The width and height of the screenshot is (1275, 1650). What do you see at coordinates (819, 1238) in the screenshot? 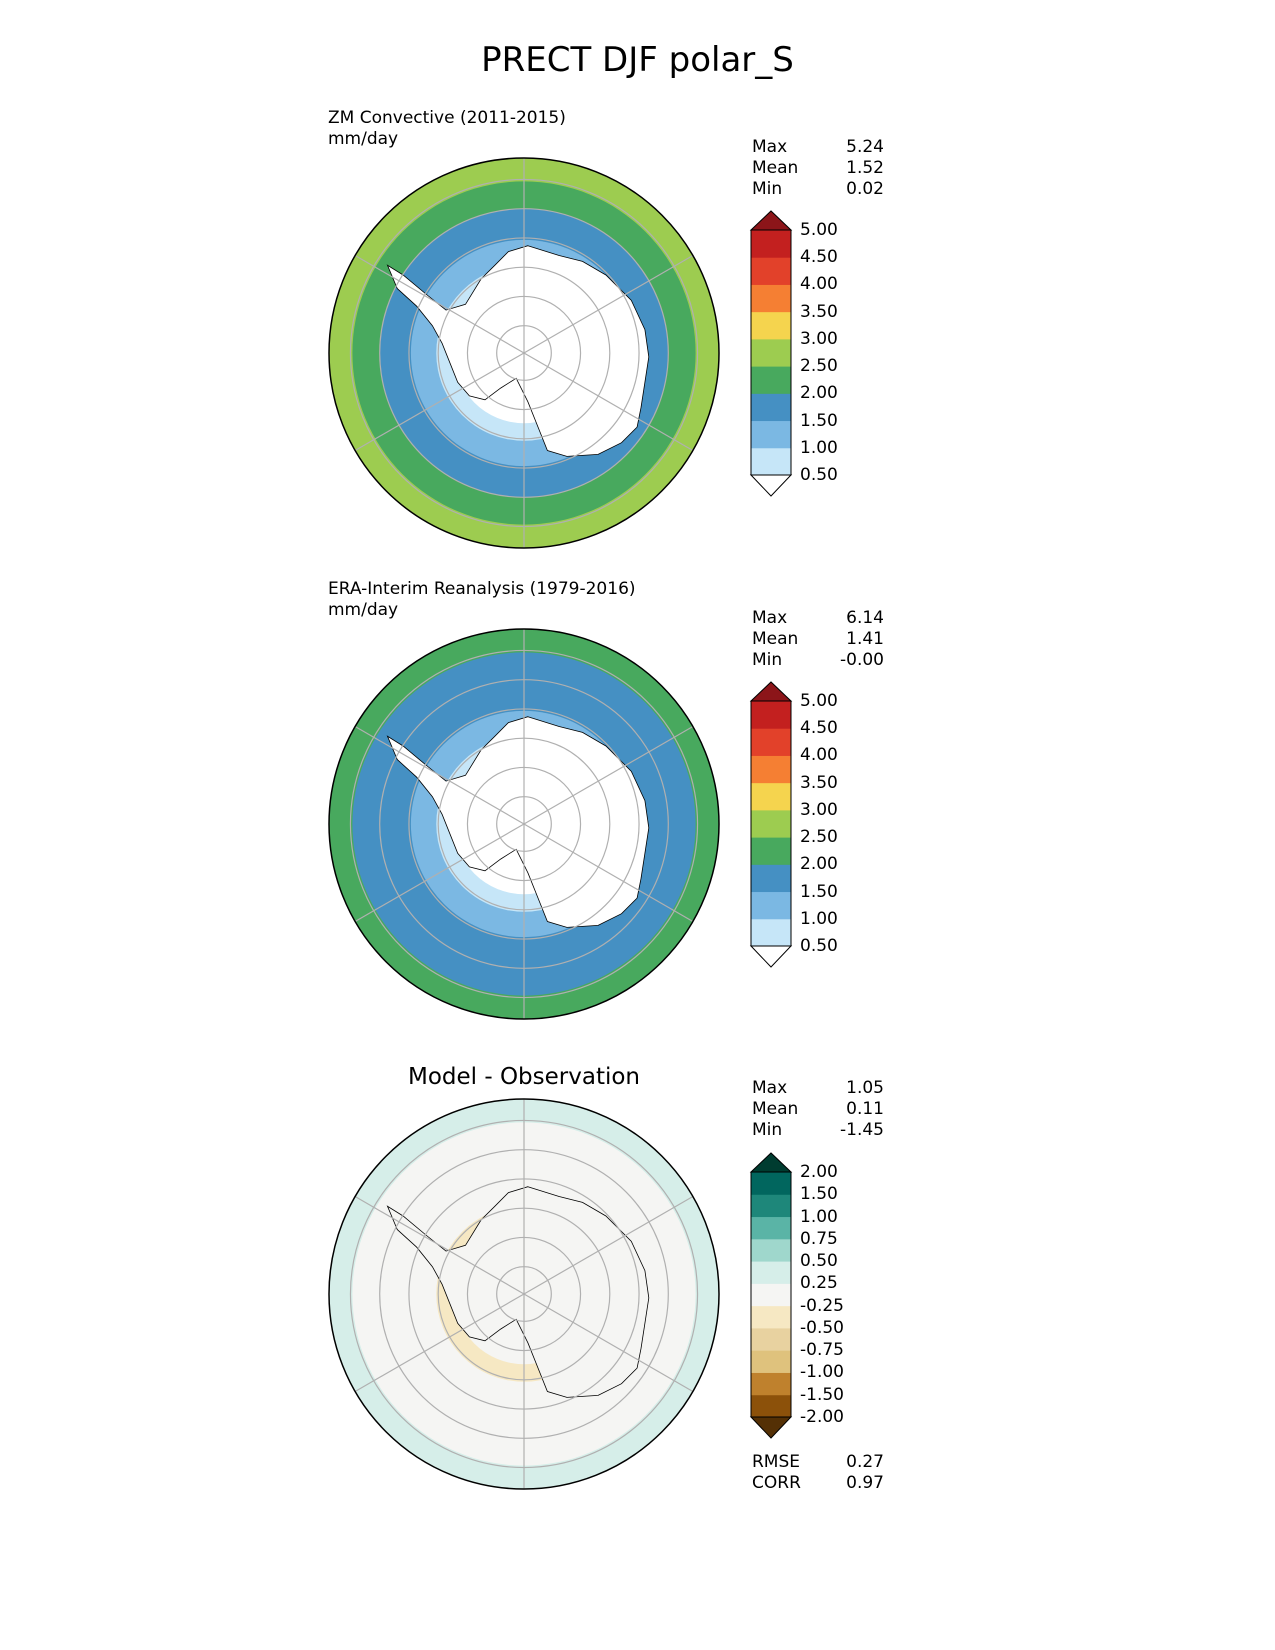
I see `colorbar-tick-label: 0.75` at bounding box center [819, 1238].